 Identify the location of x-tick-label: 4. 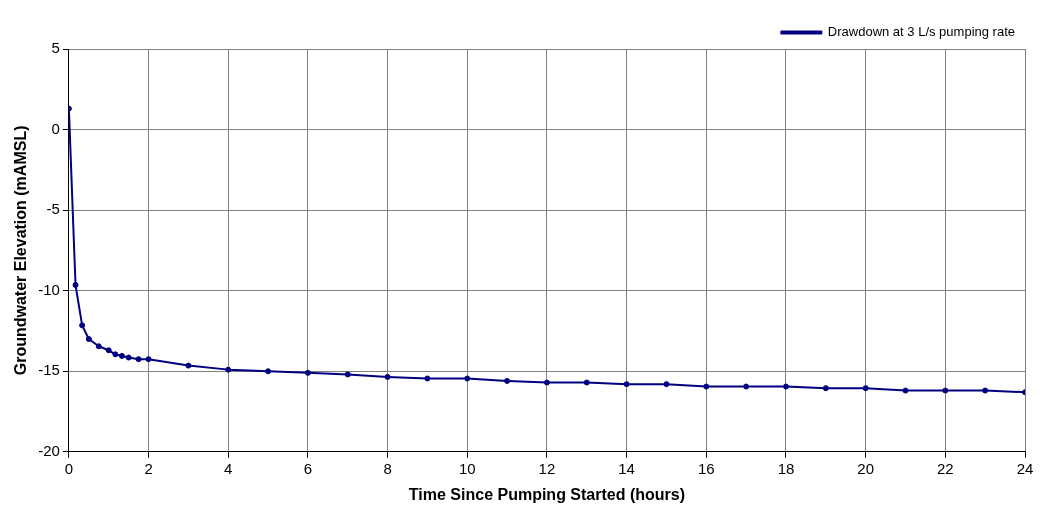
(228, 468).